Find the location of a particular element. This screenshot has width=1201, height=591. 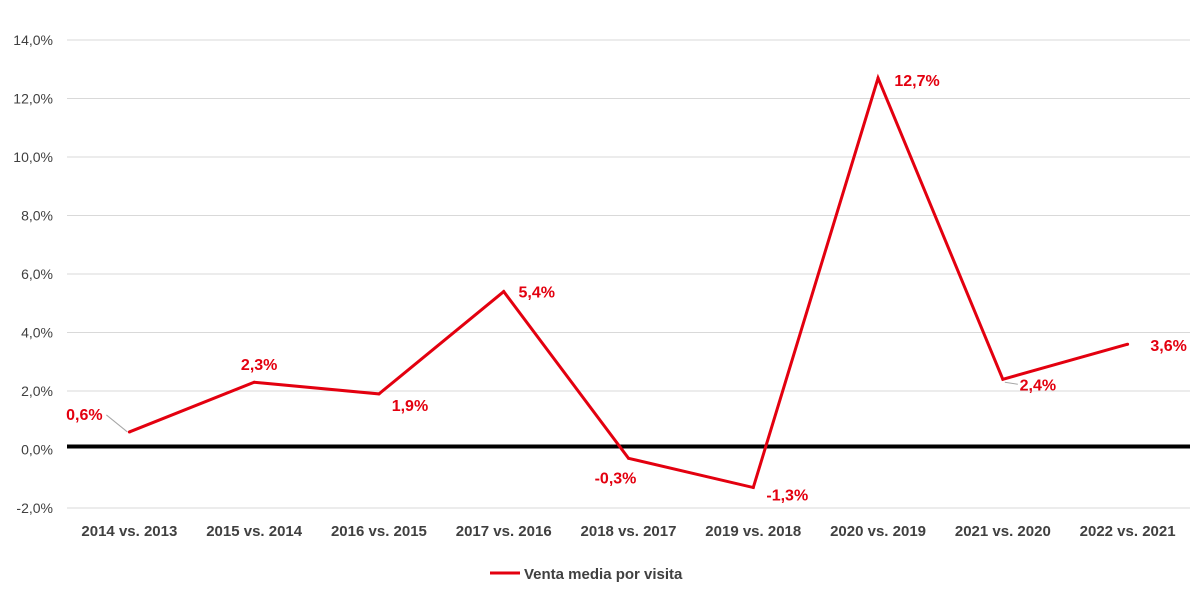

x-tick-label: 2015 vs. 2014 is located at coordinates (254, 531).